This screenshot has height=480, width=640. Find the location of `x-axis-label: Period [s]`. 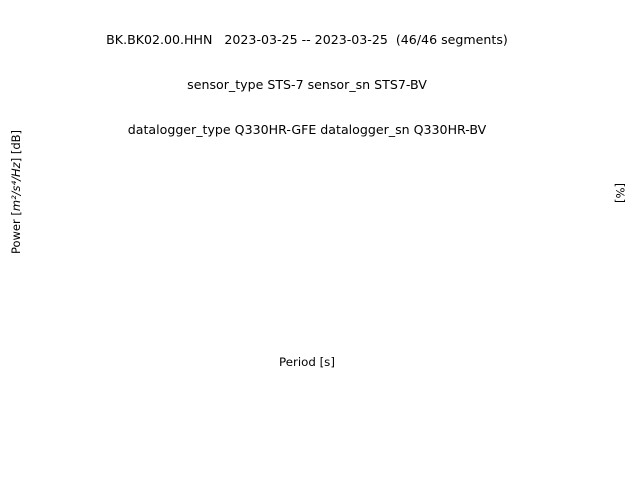

x-axis-label: Period [s] is located at coordinates (307, 362).